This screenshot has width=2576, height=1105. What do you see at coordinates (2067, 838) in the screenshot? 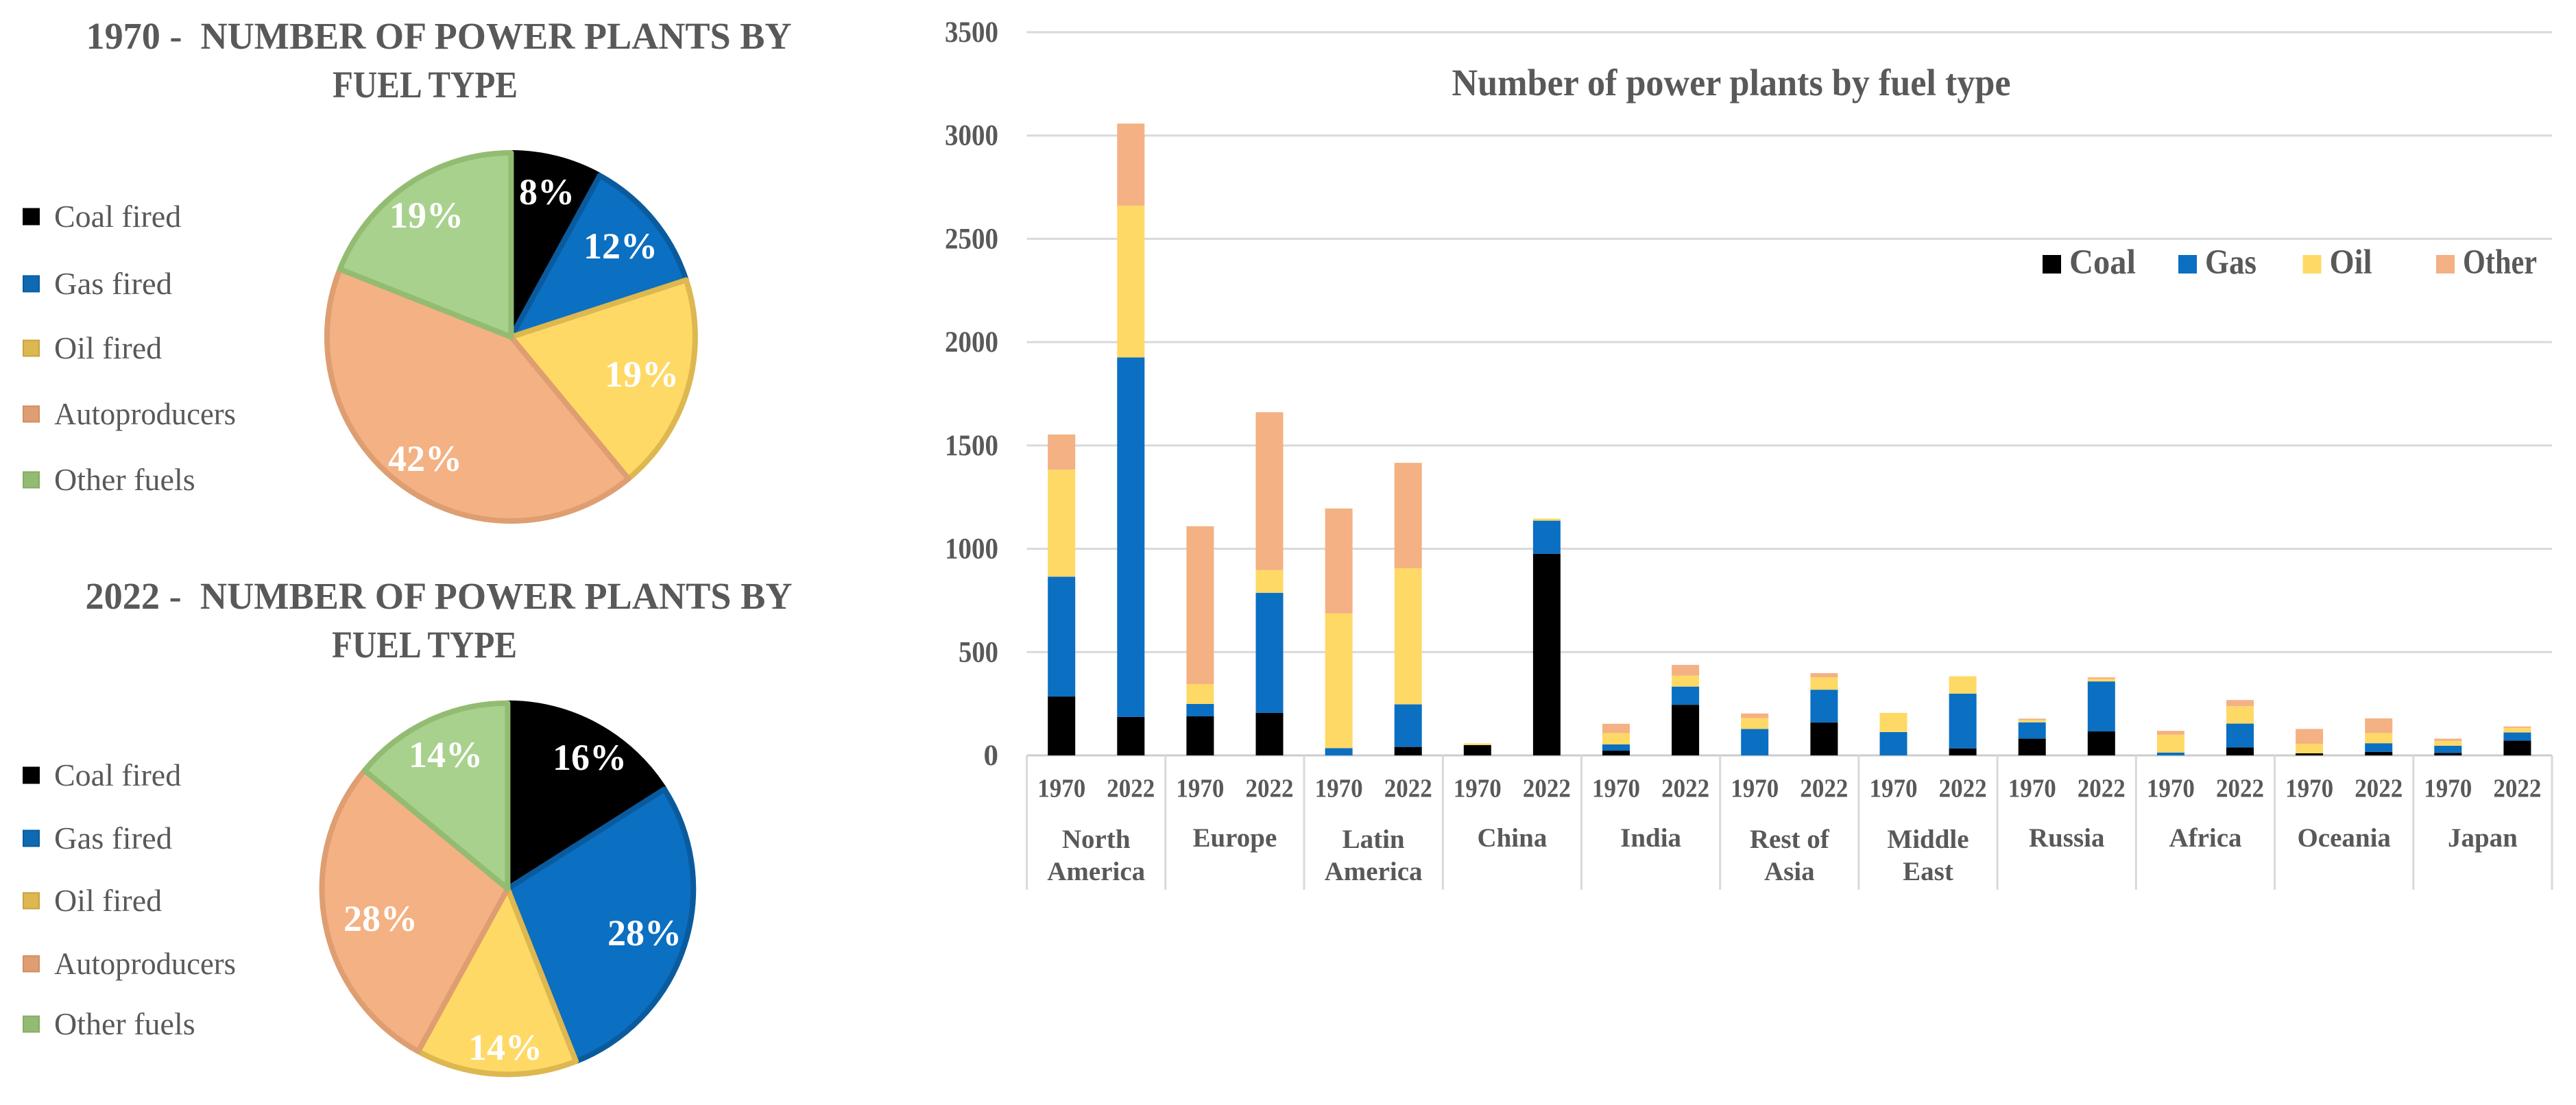
I see `svg-text: Russia` at bounding box center [2067, 838].